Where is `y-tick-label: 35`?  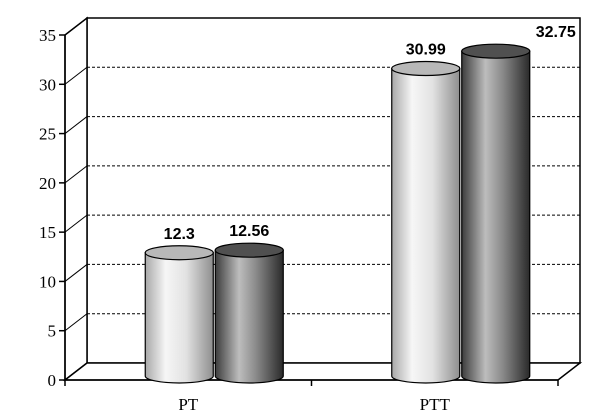
y-tick-label: 35 is located at coordinates (47, 35).